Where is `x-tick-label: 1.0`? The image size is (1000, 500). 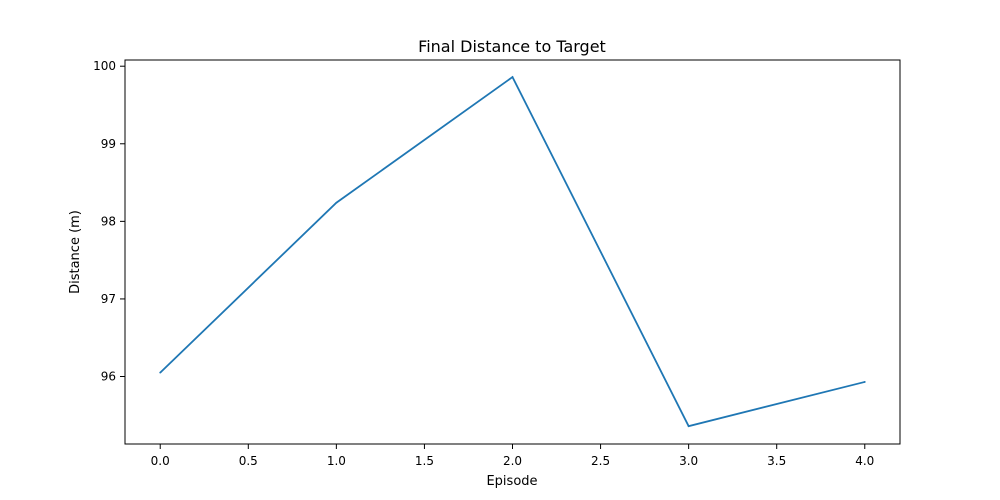 x-tick-label: 1.0 is located at coordinates (336, 461).